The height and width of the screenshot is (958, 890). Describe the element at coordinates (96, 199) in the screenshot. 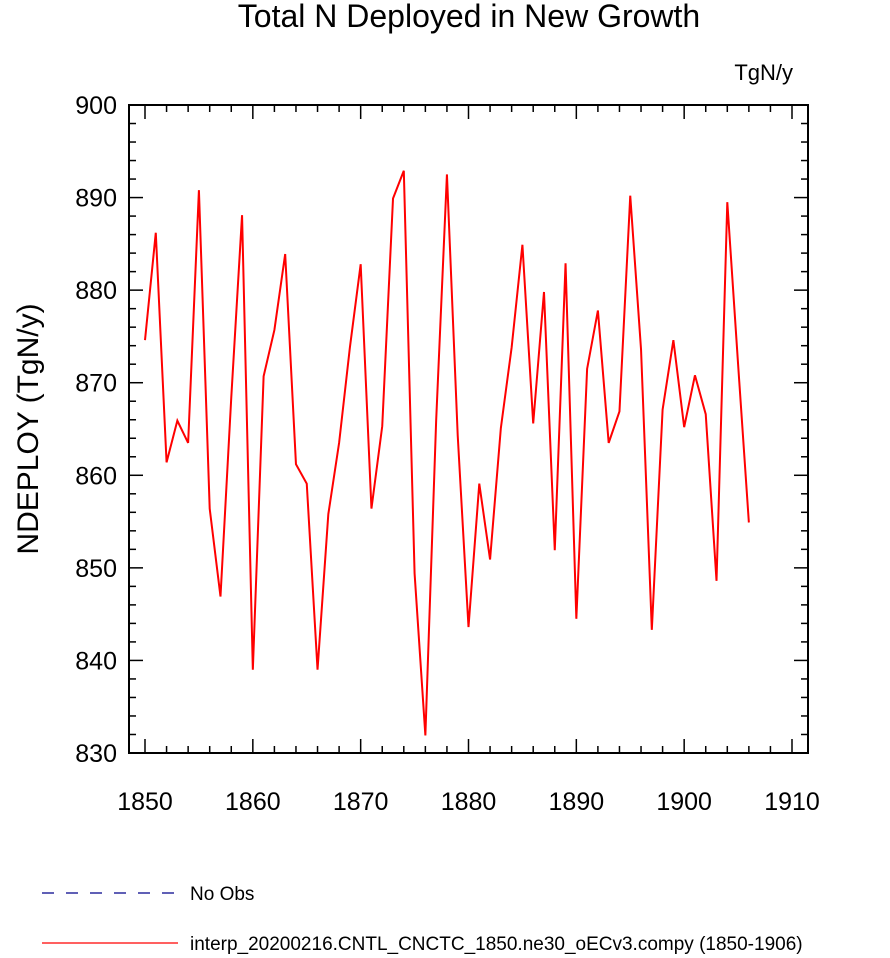

I see `y-tick-label: 890` at that location.